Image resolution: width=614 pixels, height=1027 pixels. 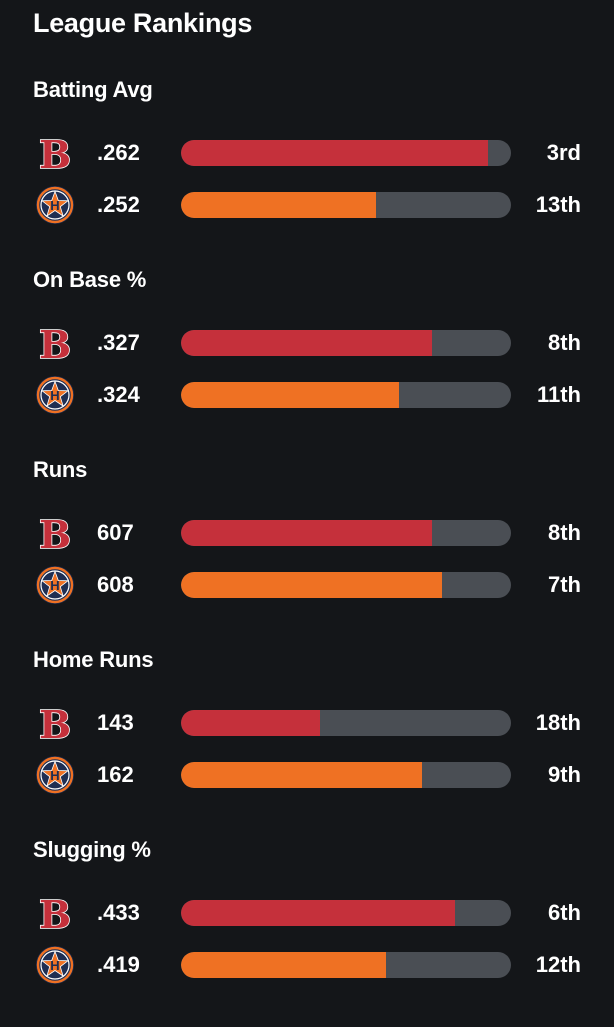 What do you see at coordinates (118, 964) in the screenshot?
I see `stat-value: .419` at bounding box center [118, 964].